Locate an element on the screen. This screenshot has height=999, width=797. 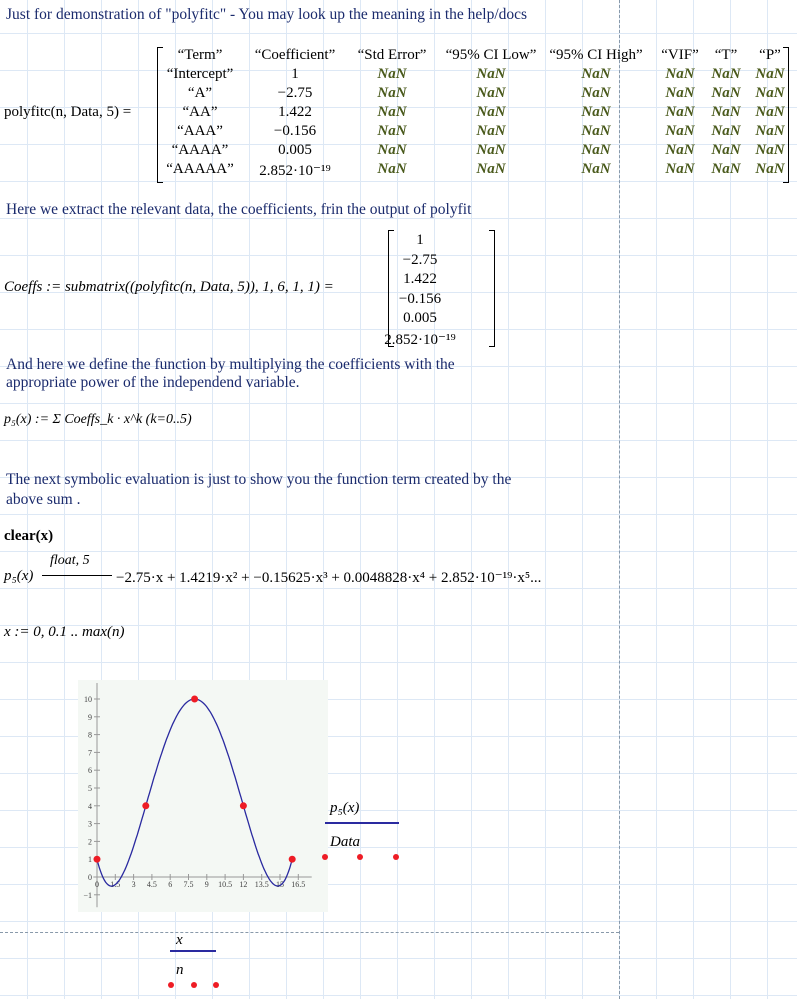
symbolic-text-2: above sum . is located at coordinates (43, 499).